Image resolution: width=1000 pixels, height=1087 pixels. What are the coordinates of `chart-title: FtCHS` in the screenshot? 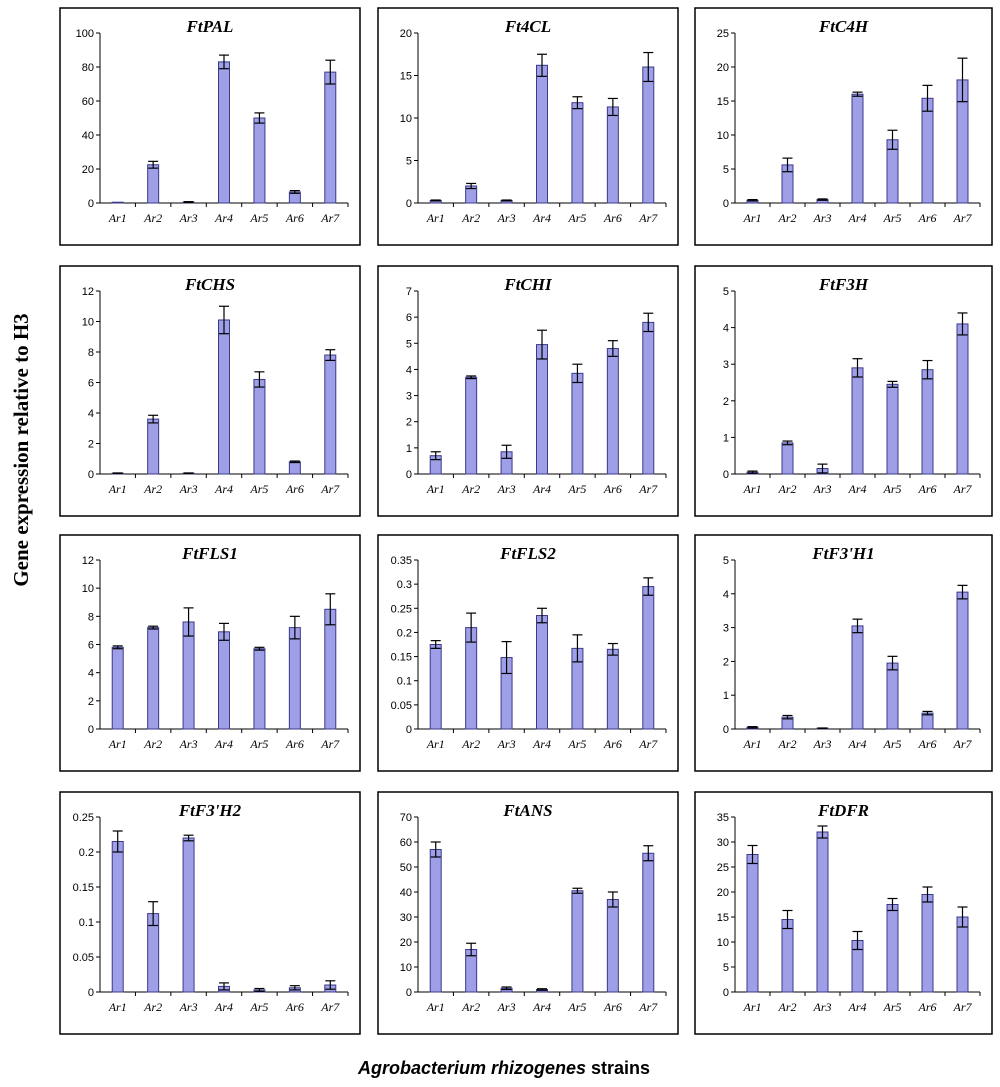 It's located at (209, 284).